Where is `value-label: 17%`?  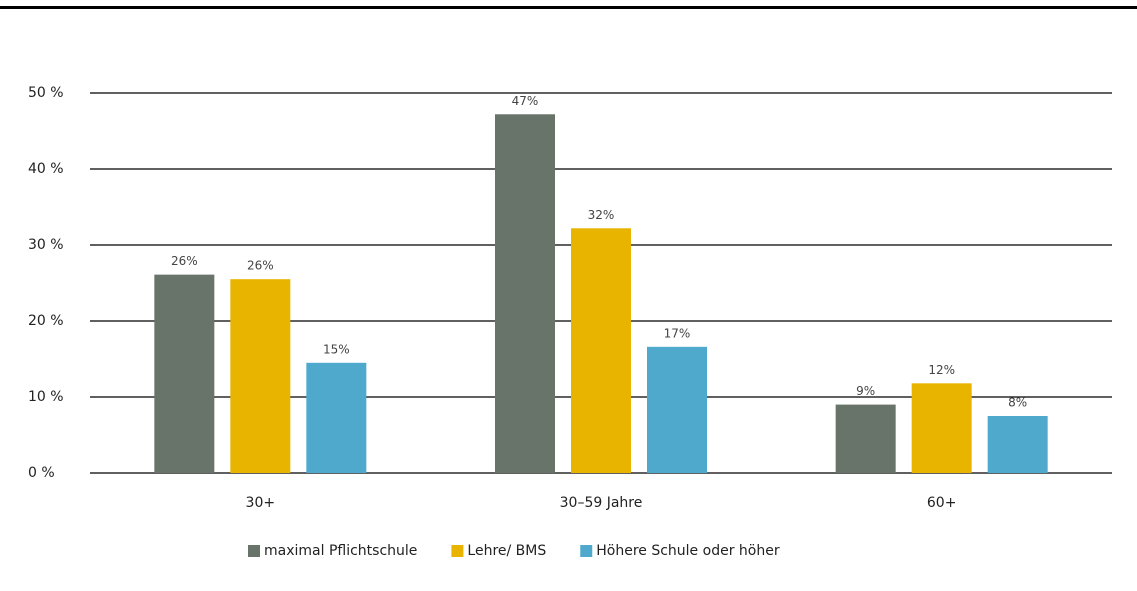 value-label: 17% is located at coordinates (677, 333).